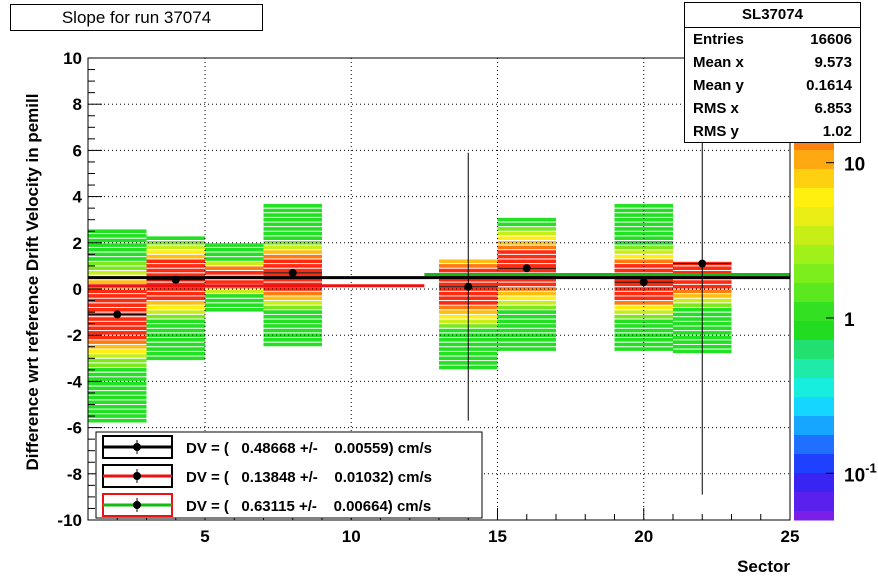  Describe the element at coordinates (833, 108) in the screenshot. I see `stats-value: 6.853` at that location.